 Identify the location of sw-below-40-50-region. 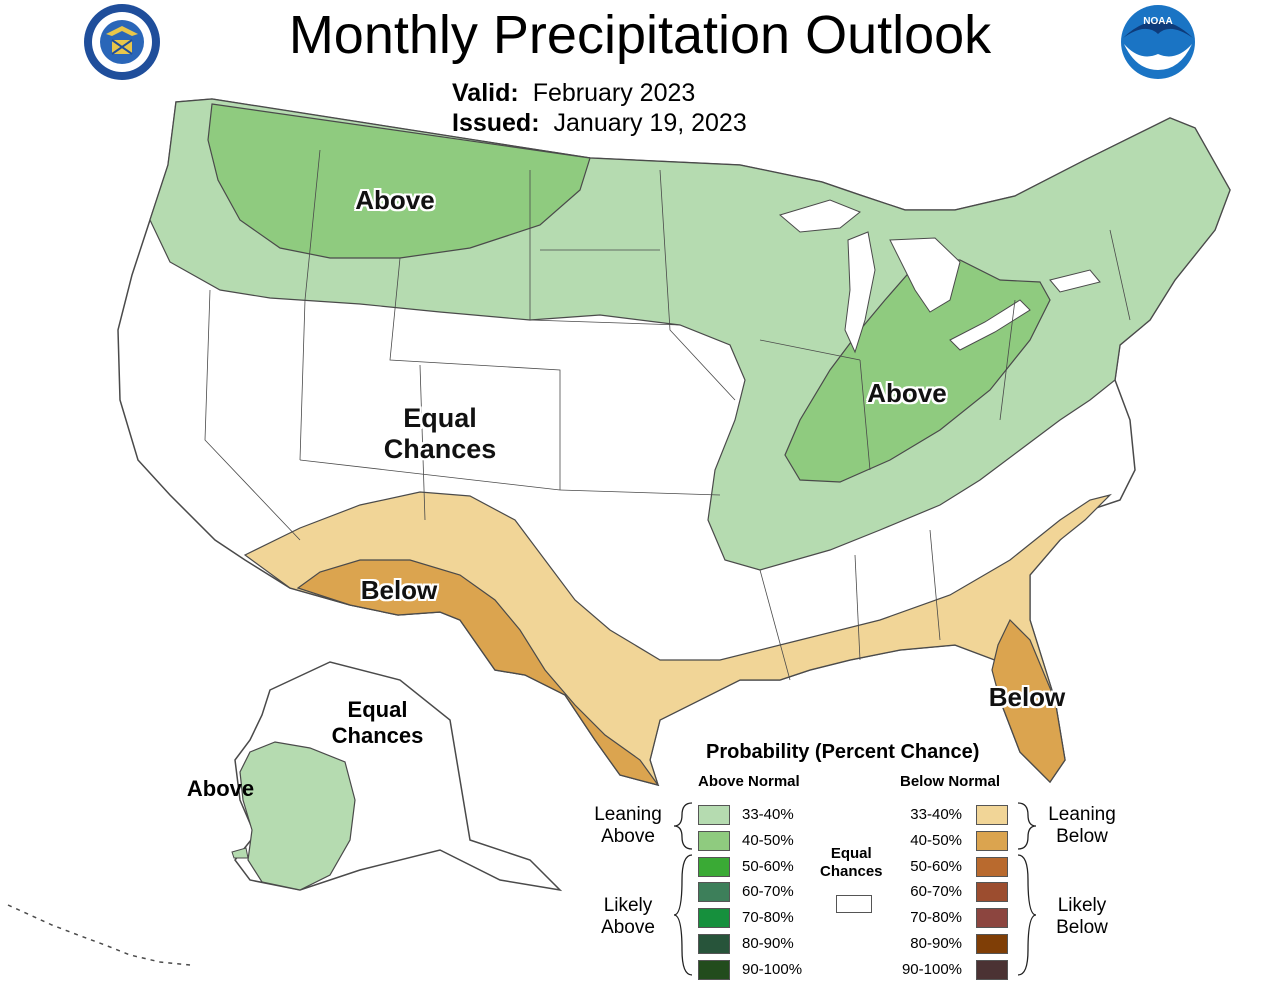
(478, 673).